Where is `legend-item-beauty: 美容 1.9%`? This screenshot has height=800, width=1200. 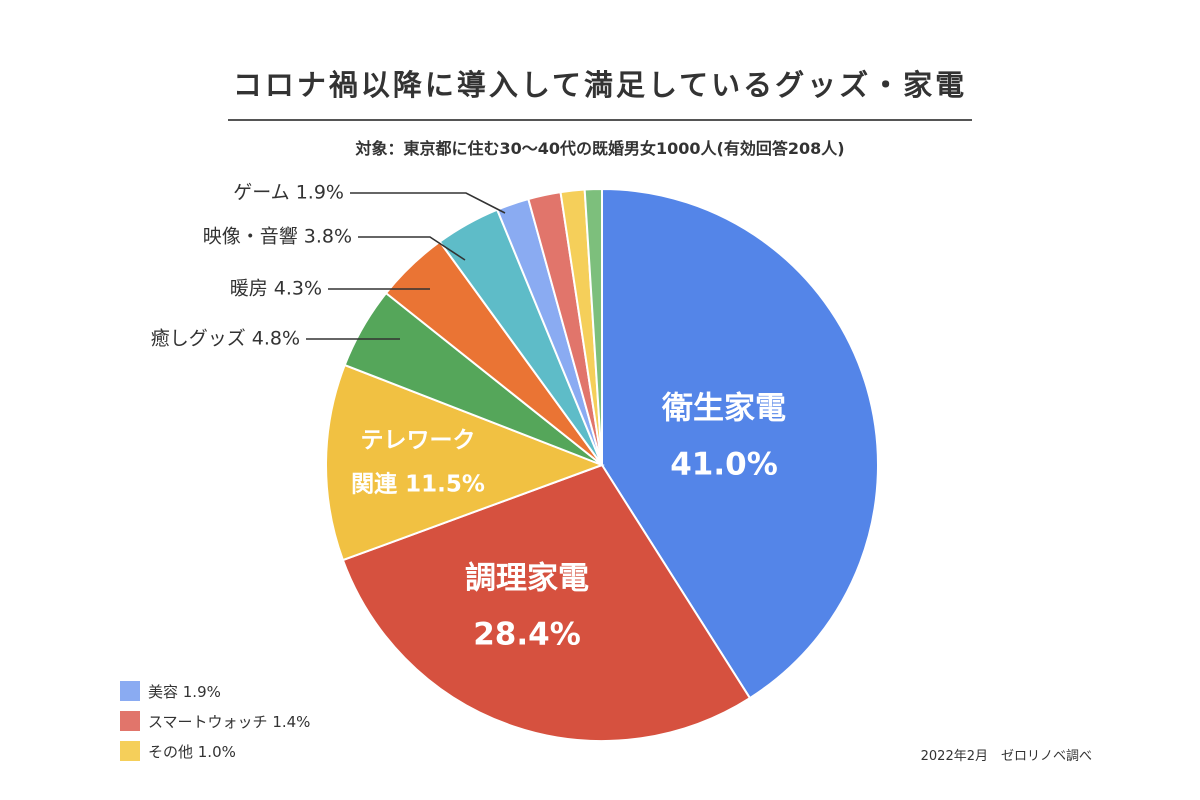 legend-item-beauty: 美容 1.9% is located at coordinates (215, 691).